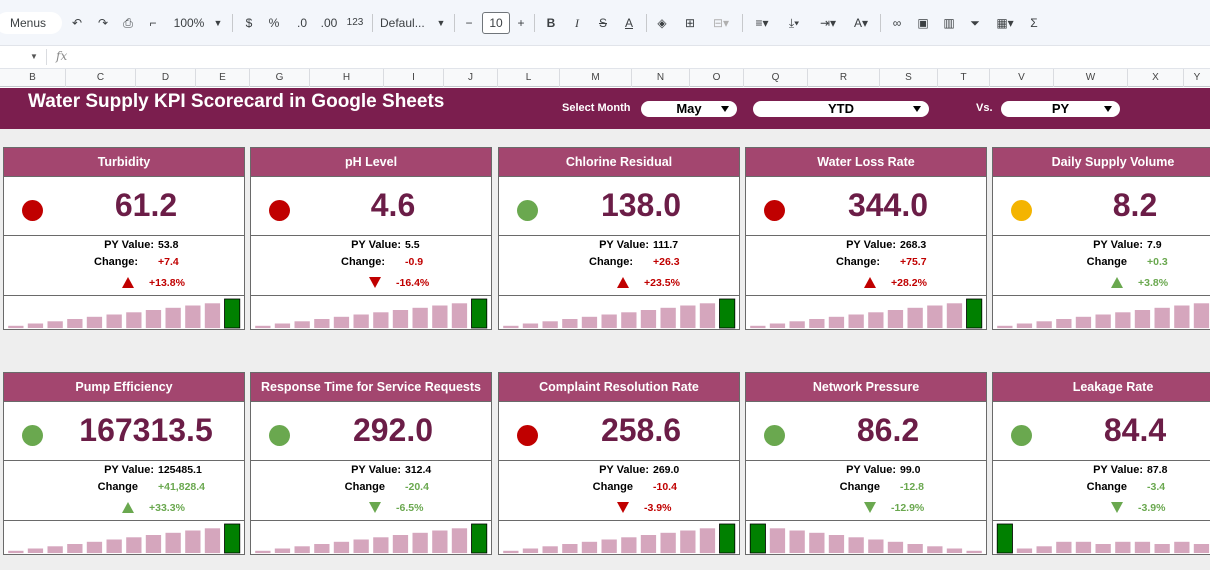 This screenshot has width=1210, height=570. Describe the element at coordinates (166, 78) in the screenshot. I see `column-header: D` at that location.